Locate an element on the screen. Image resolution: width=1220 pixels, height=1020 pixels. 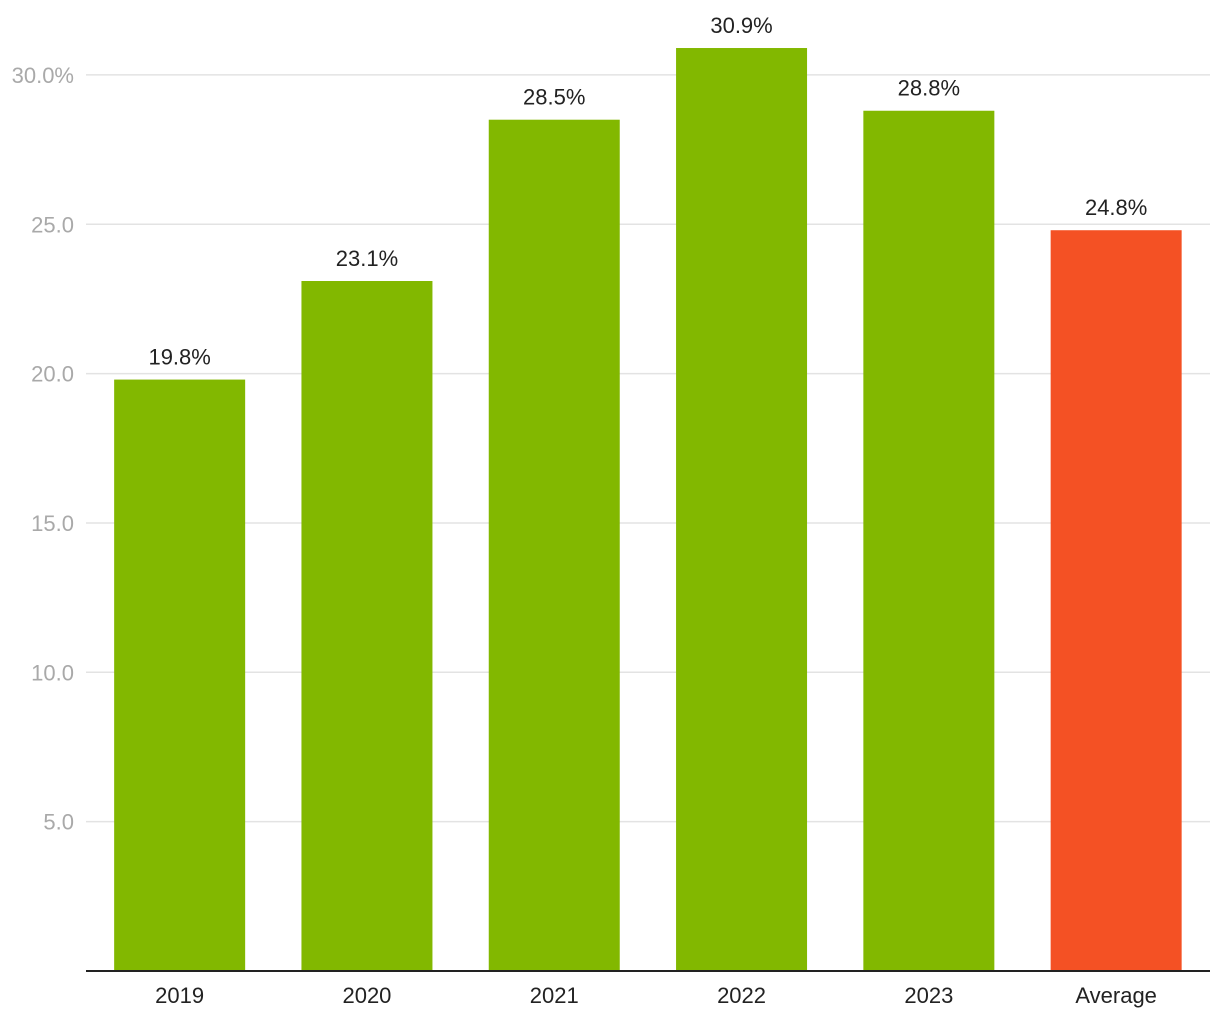
bar-2021 is located at coordinates (554, 545).